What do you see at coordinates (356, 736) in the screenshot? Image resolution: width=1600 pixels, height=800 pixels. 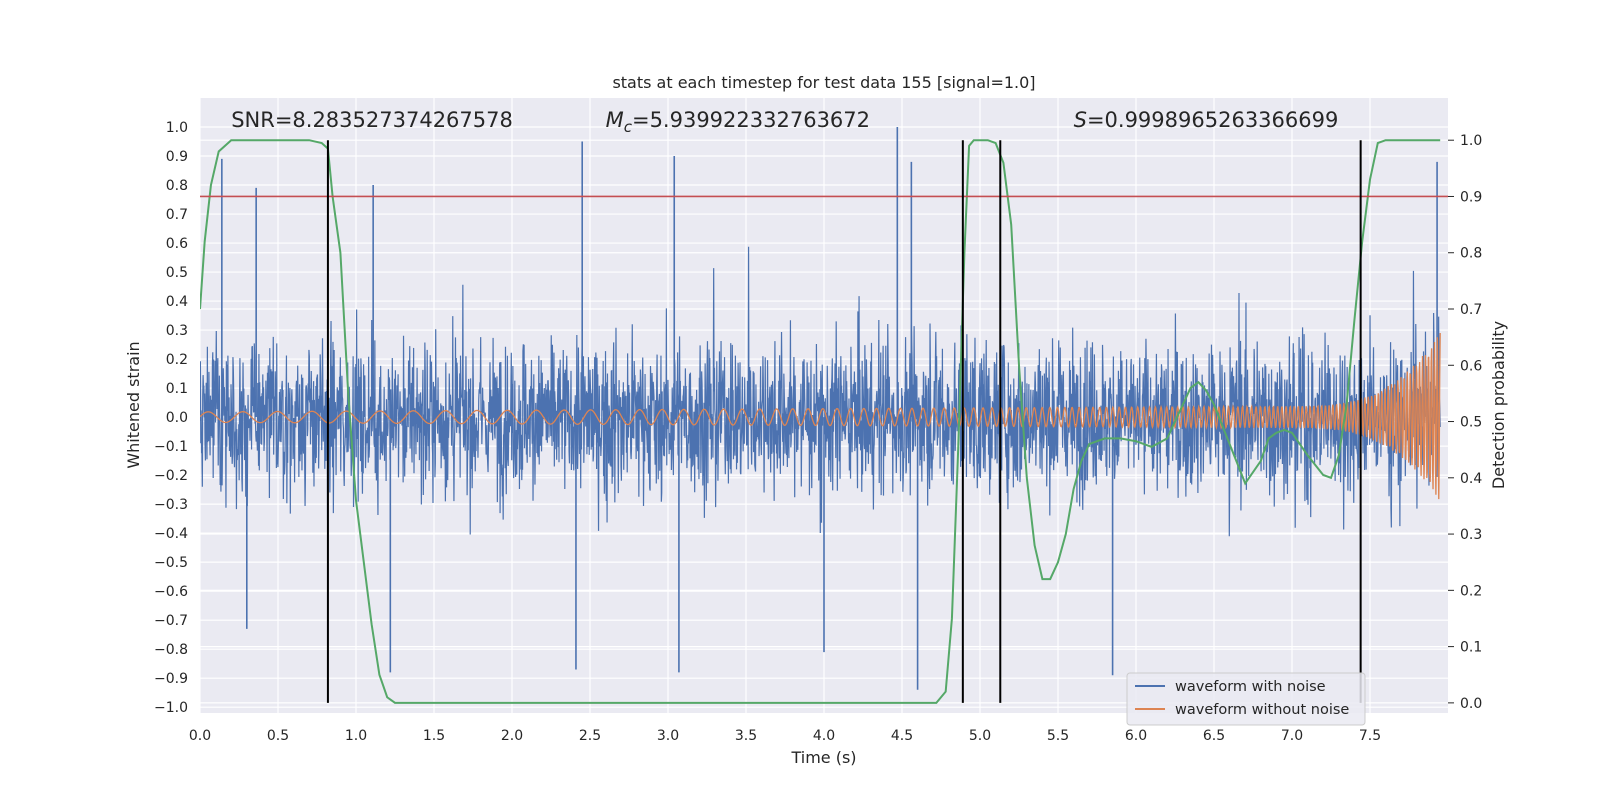 I see `x-tick-label: 1.0` at bounding box center [356, 736].